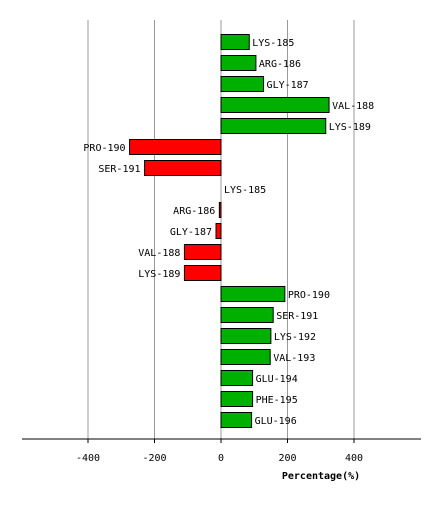  I want to click on bar-label-8: ARG-186, so click(194, 211).